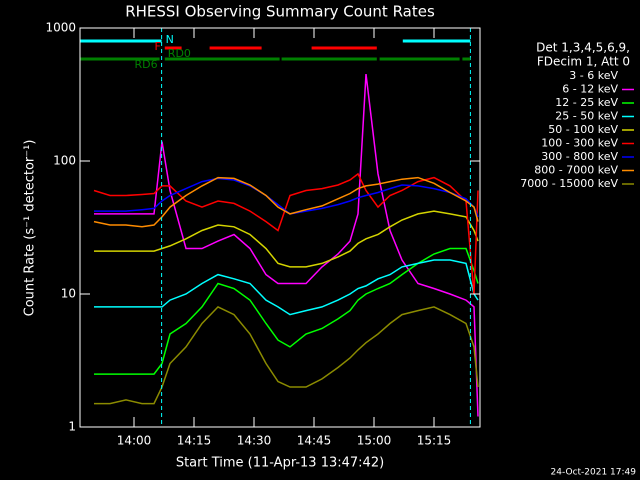  I want to click on y-tick-label: 100, so click(64, 161).